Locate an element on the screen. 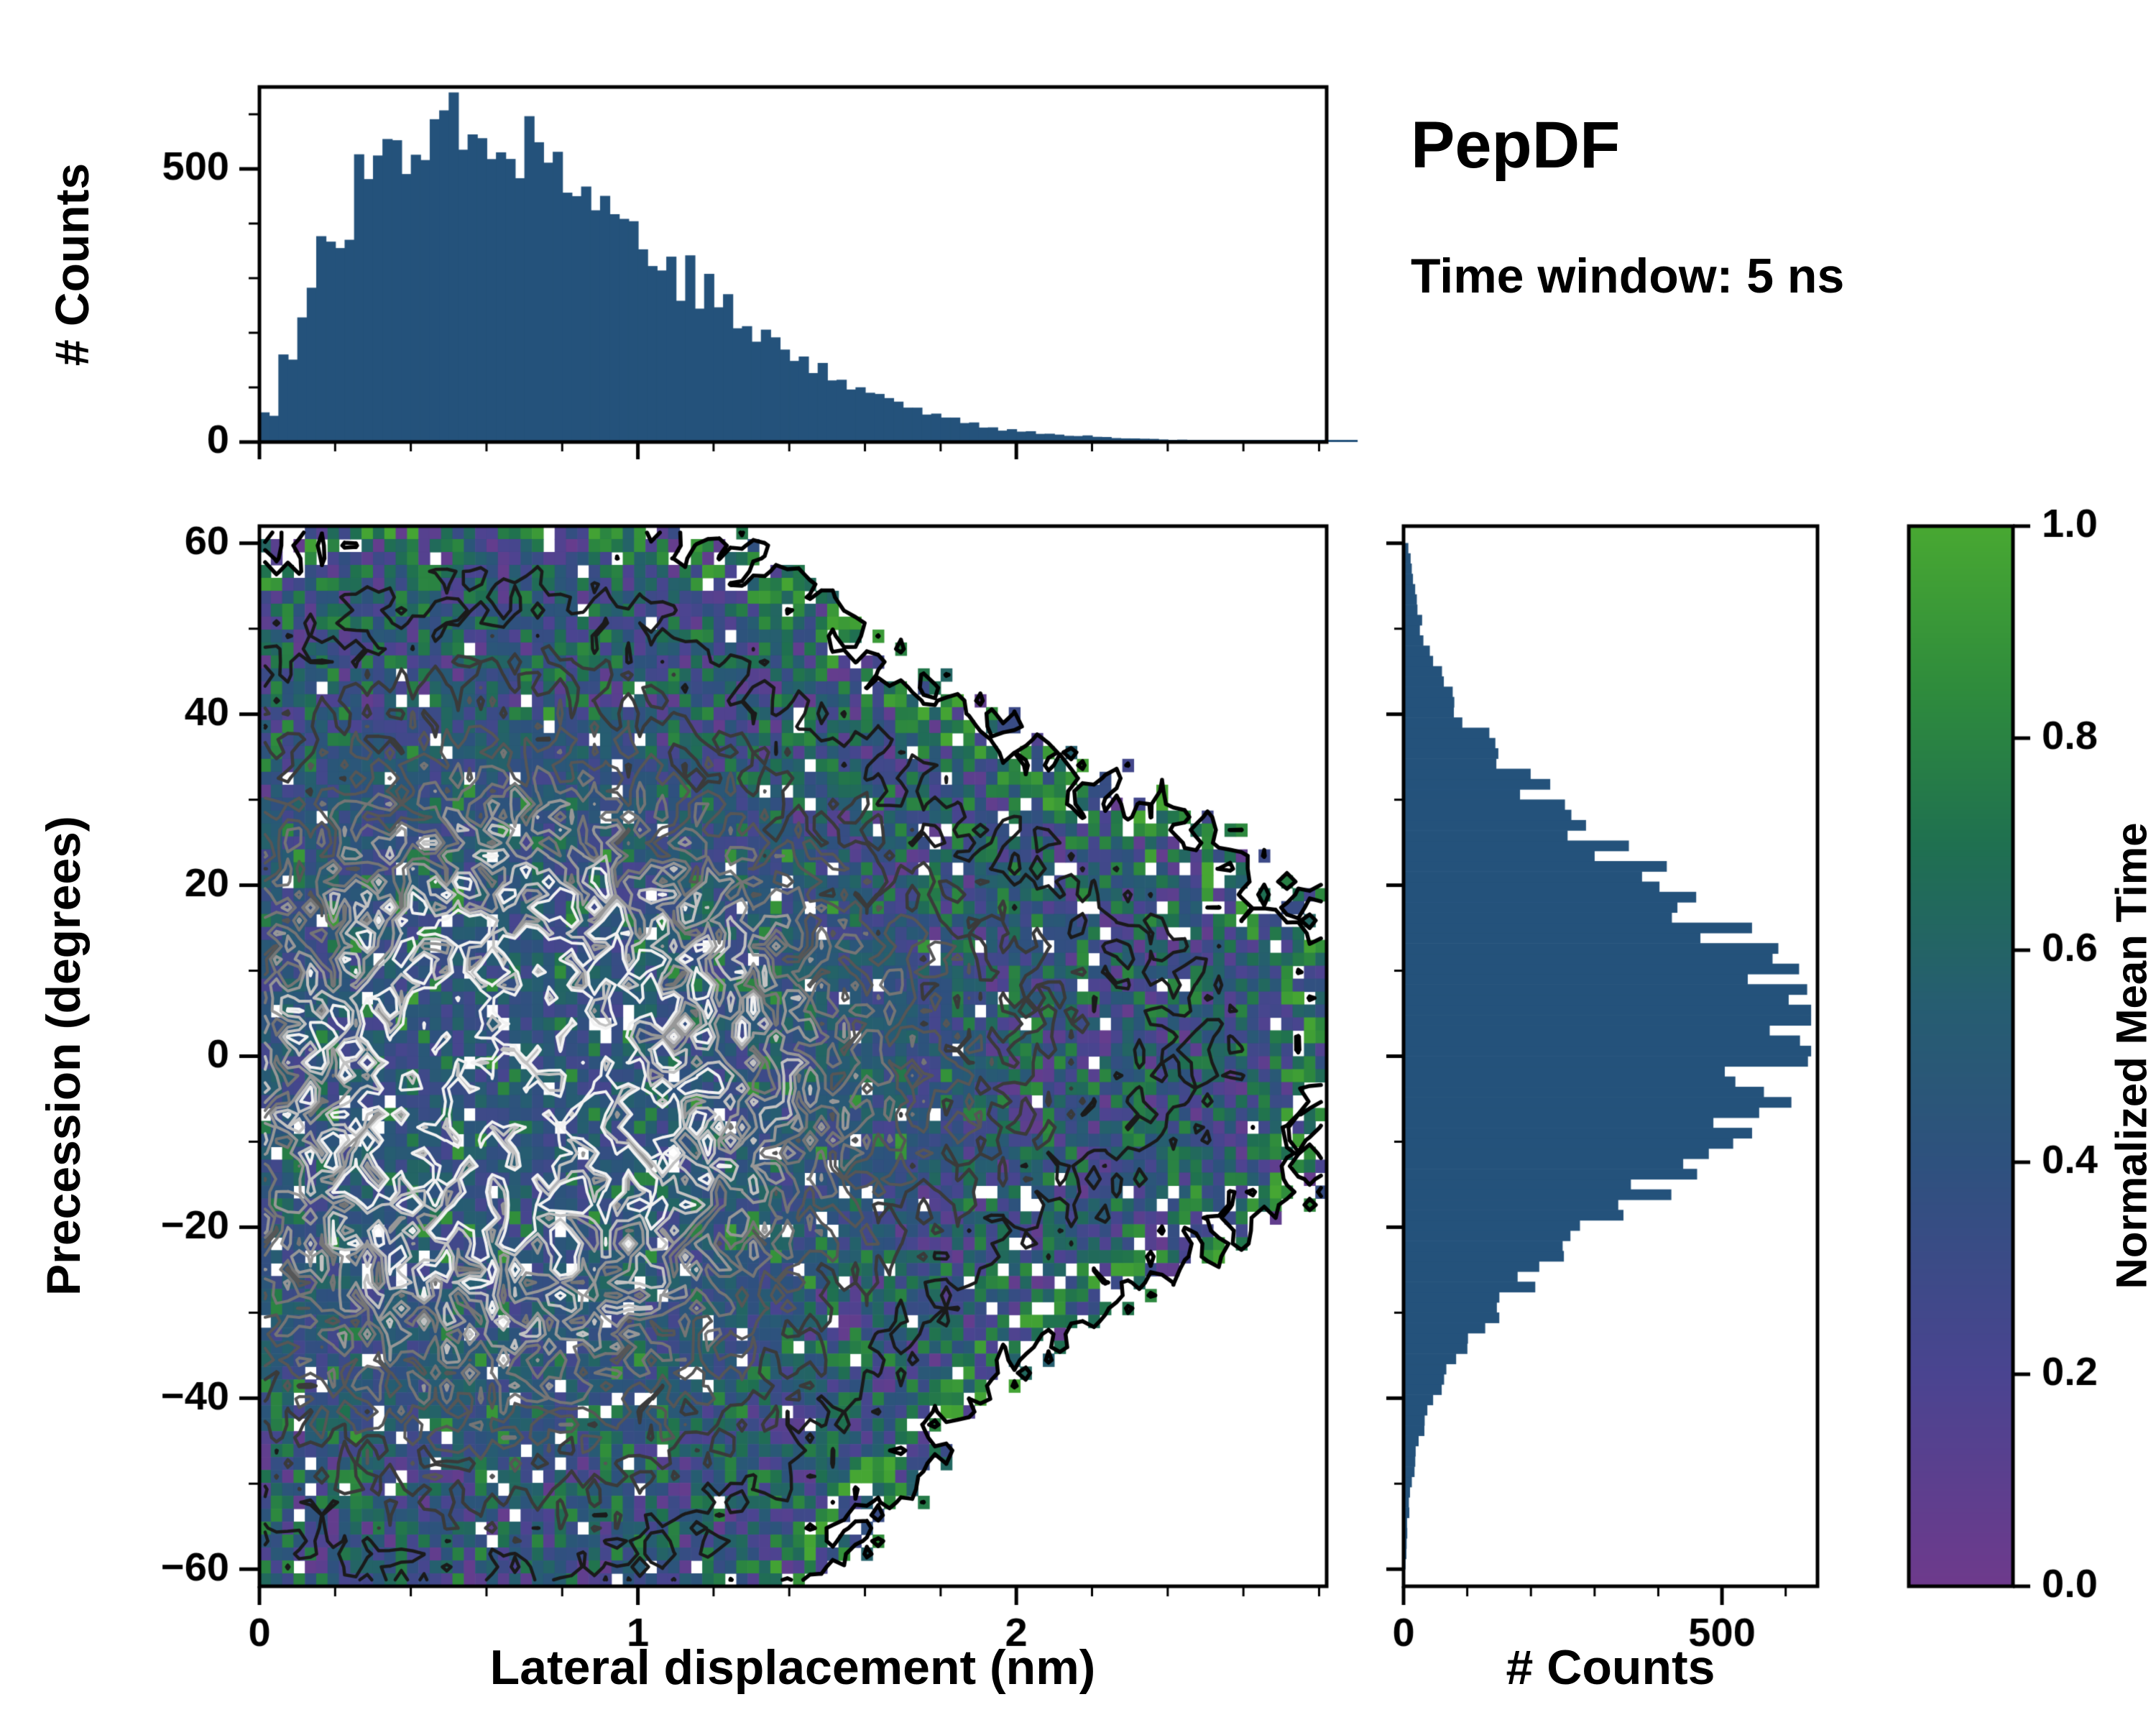 Image resolution: width=2156 pixels, height=1725 pixels. plot-subtitle: Time window: 5 ns is located at coordinates (1628, 276).